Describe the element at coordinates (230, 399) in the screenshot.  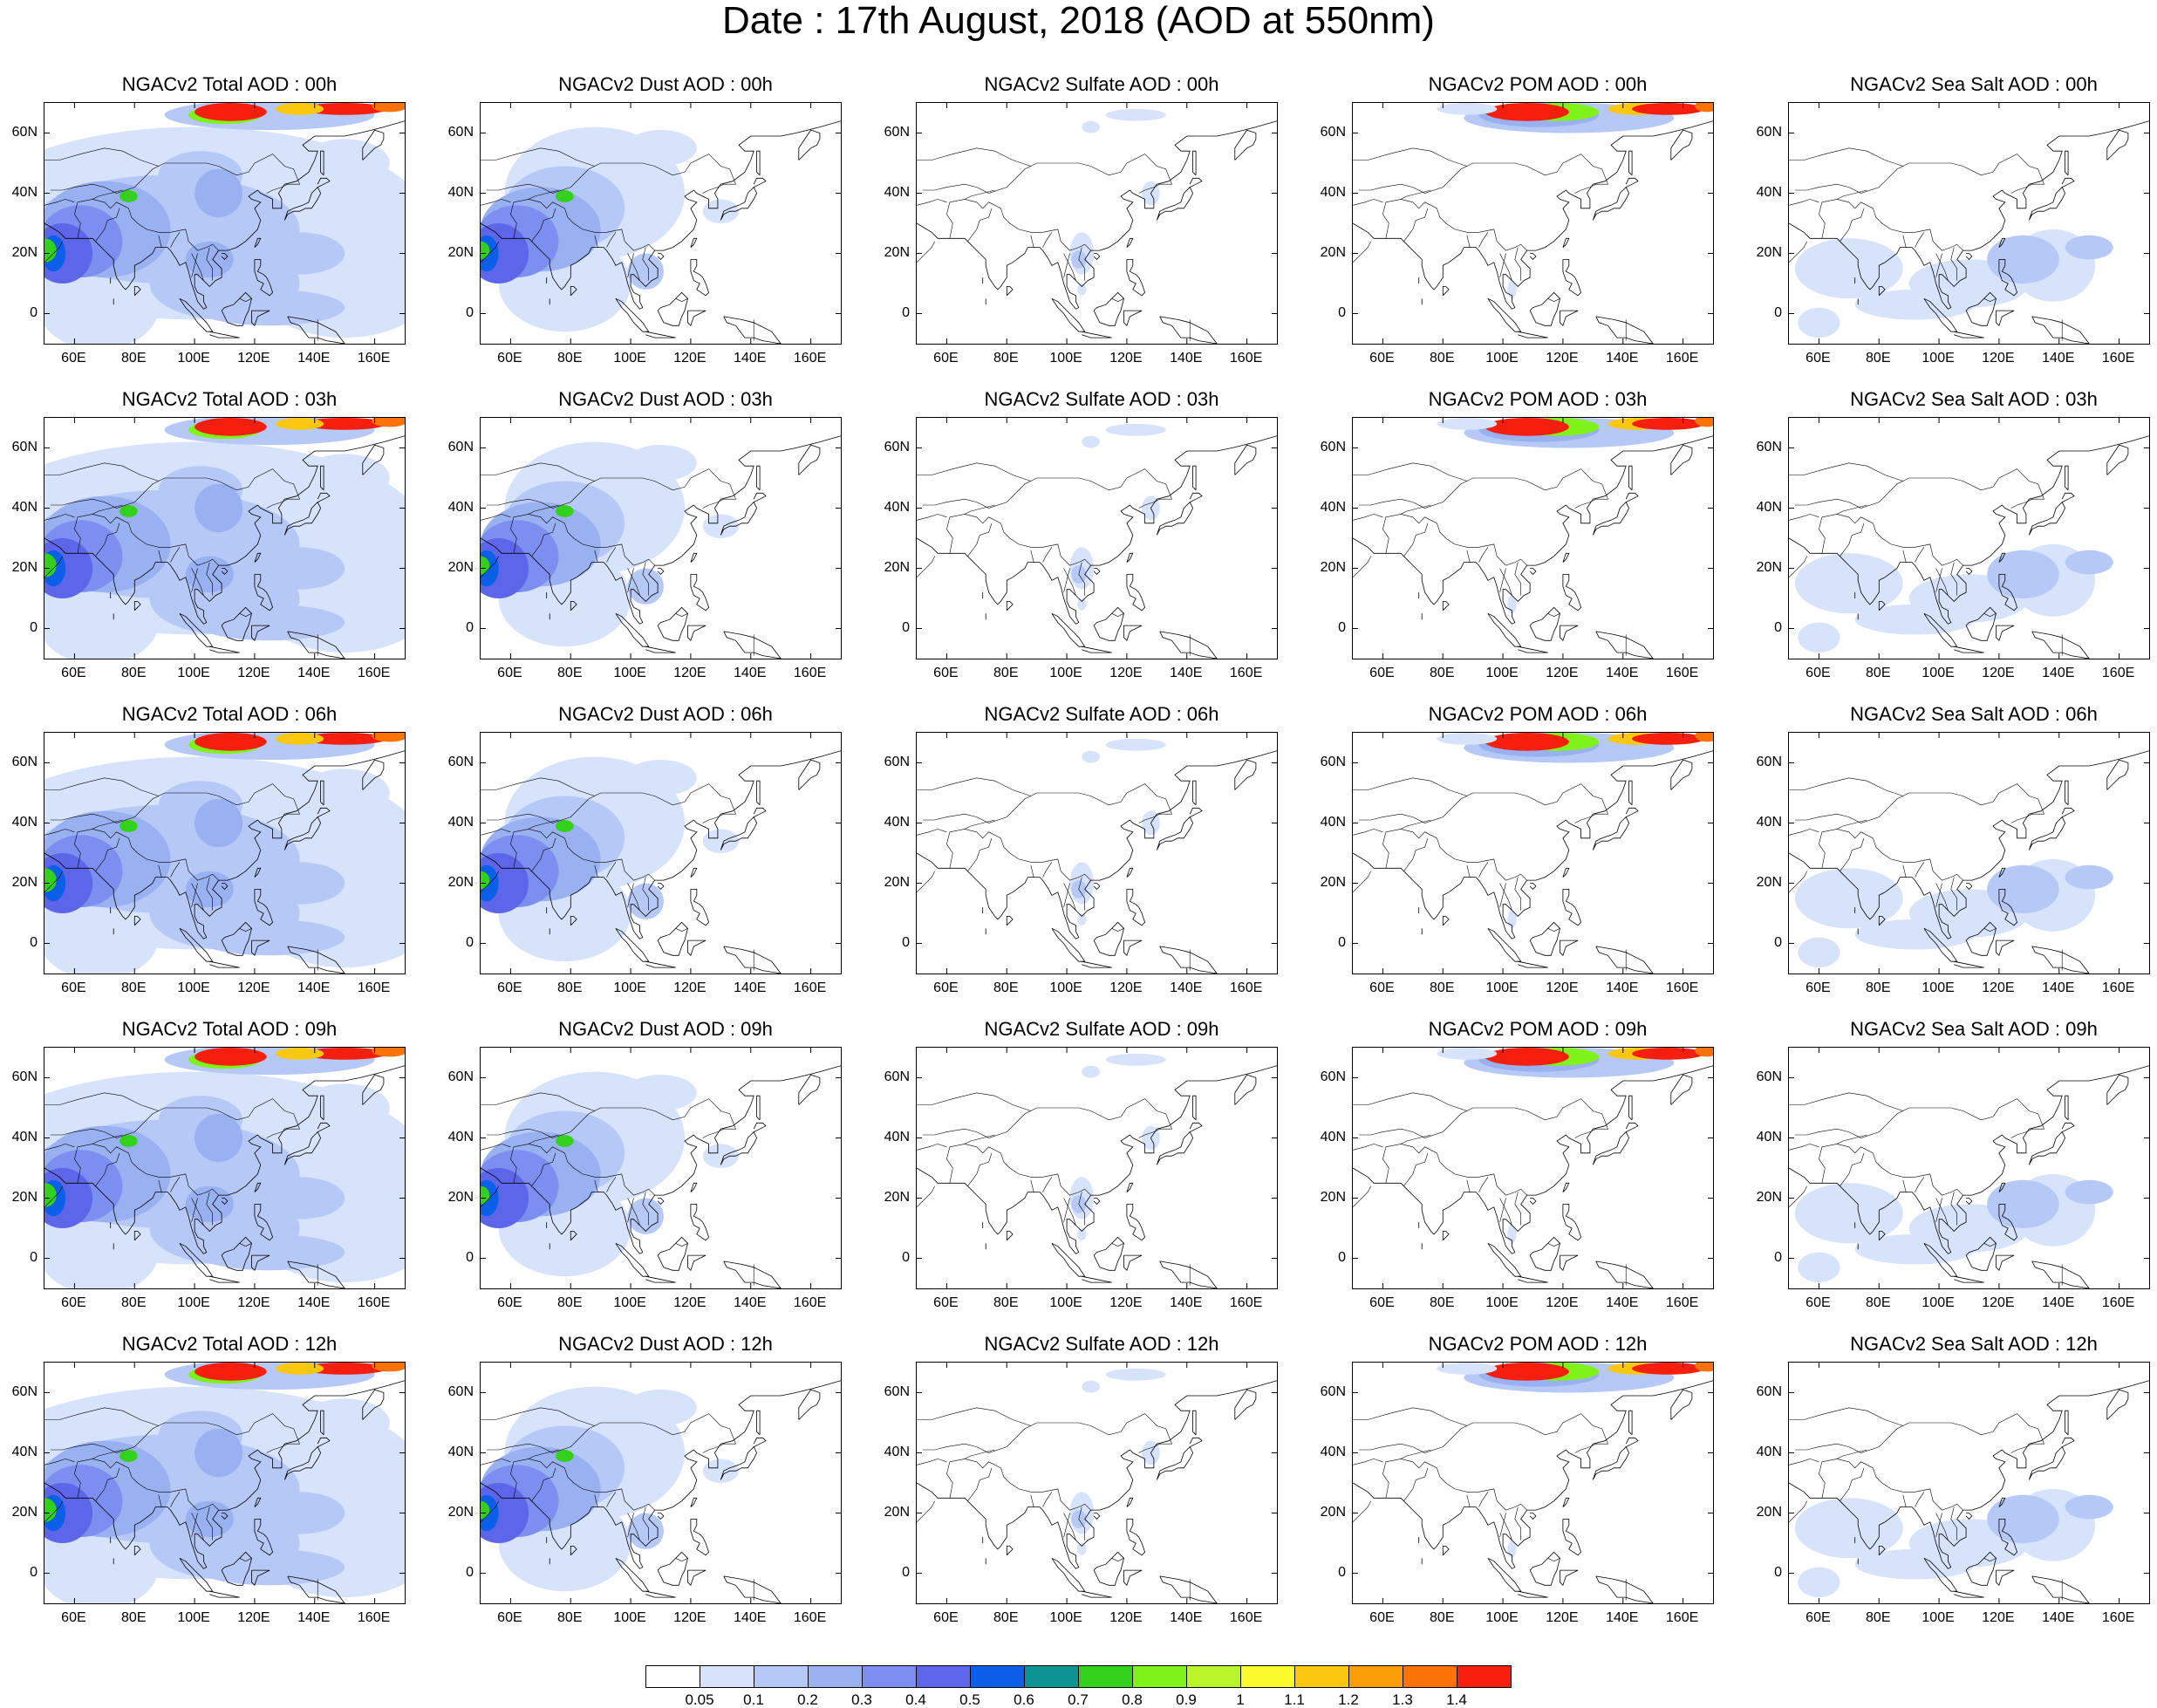
I see `panel-title: NGACv2 Total AOD : 03h` at that location.